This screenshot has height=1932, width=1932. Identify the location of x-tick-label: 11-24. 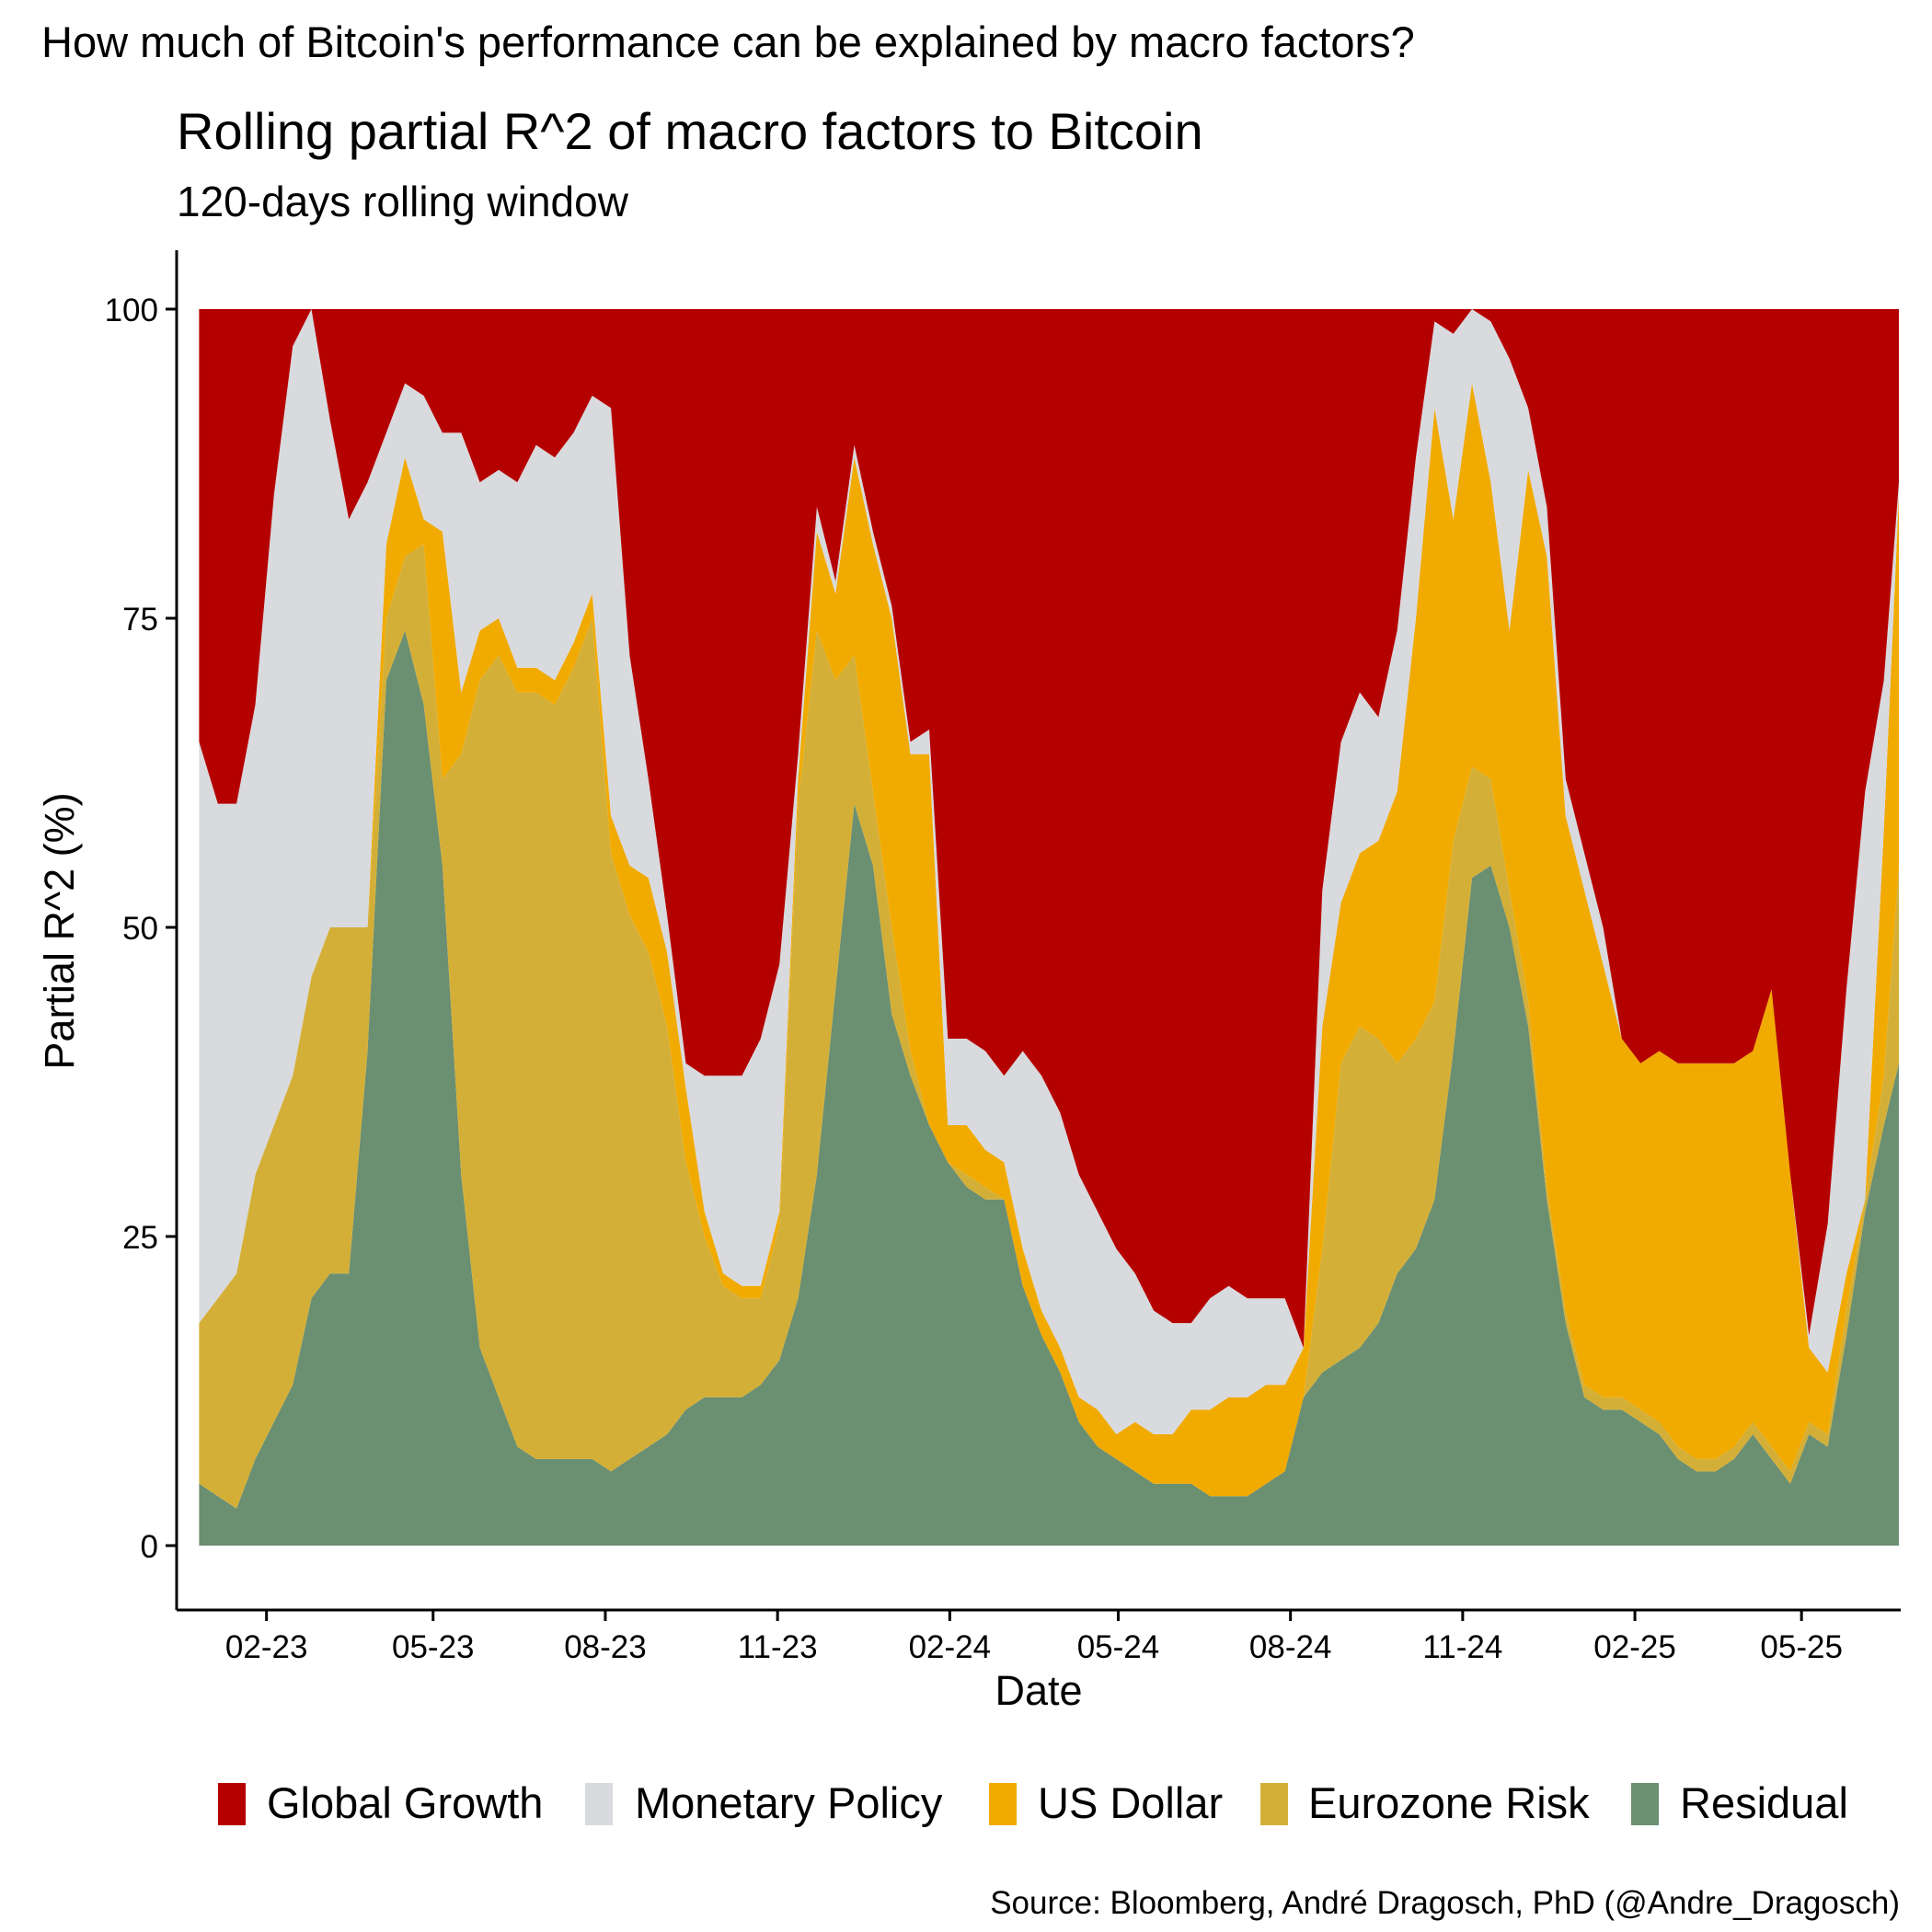
(1462, 1647).